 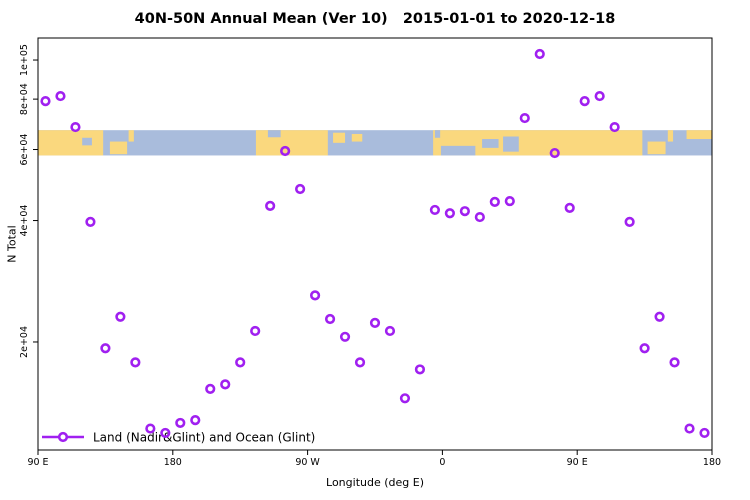 I want to click on legend-label: Land (Nadir&Glint) and Ocean (Glint), so click(x=204, y=438).